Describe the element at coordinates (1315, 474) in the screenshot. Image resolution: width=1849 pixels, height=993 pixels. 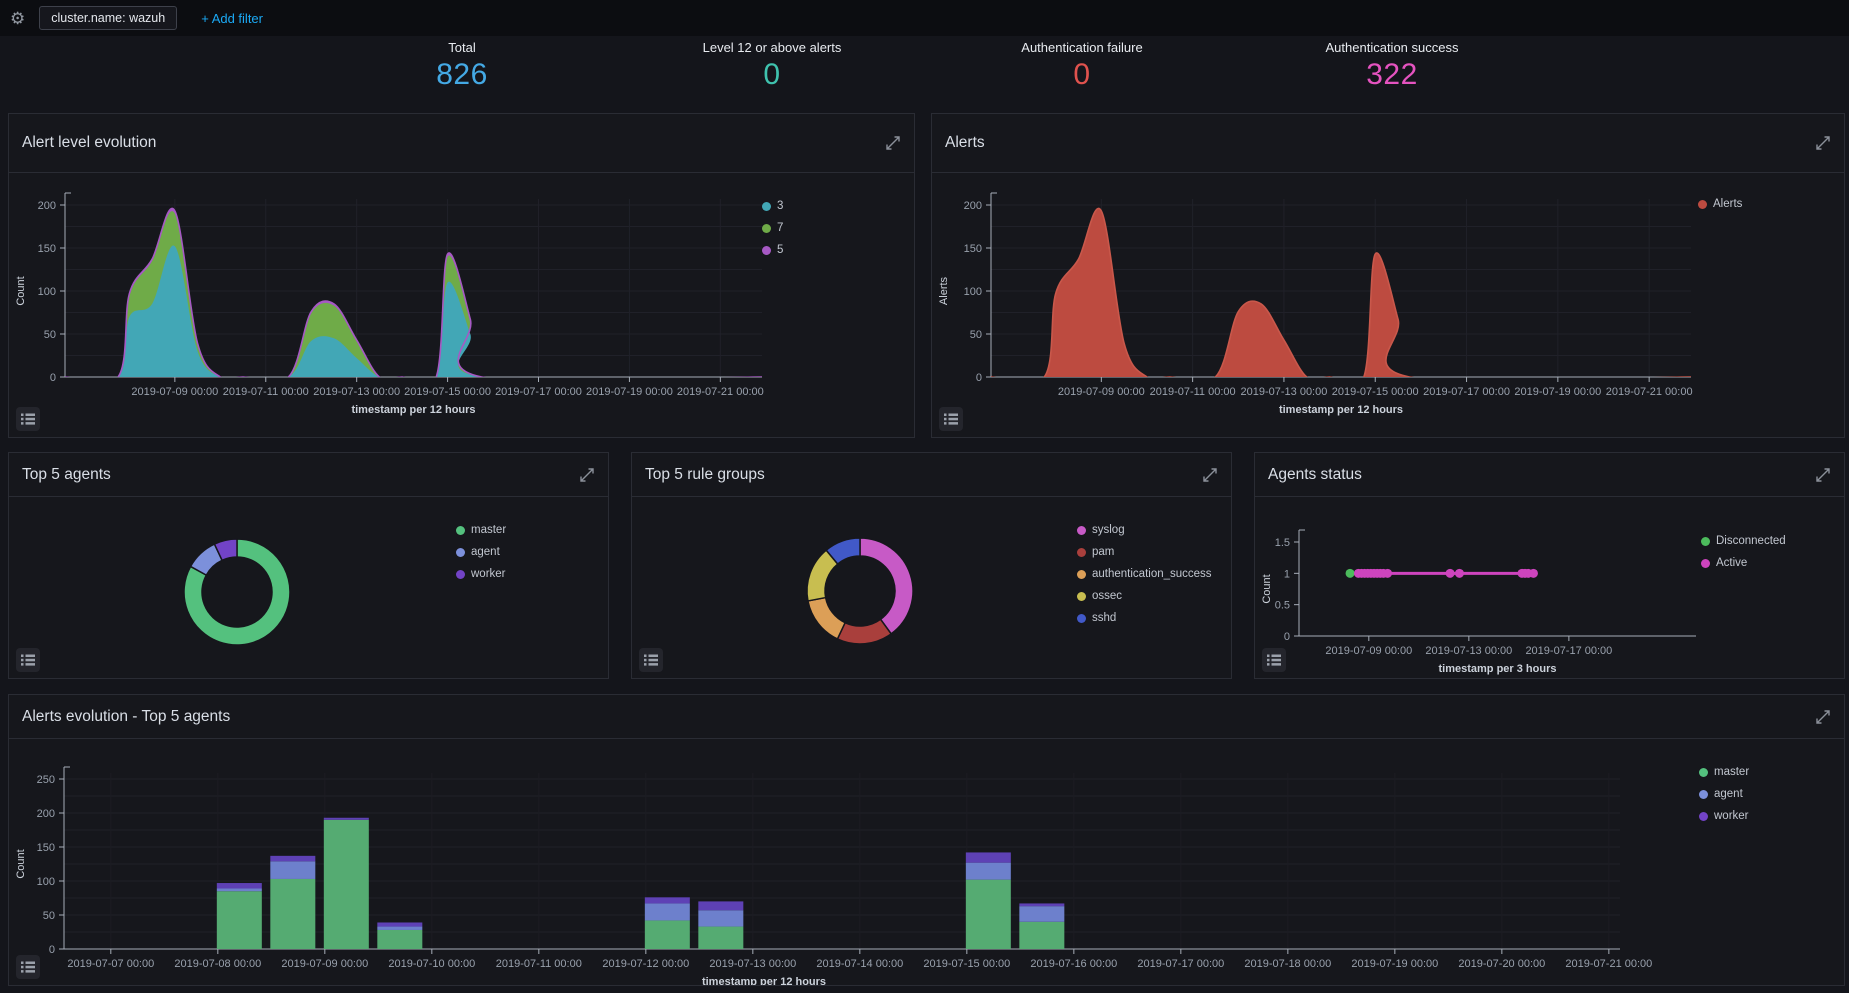
I see `panel-title: Agents status` at that location.